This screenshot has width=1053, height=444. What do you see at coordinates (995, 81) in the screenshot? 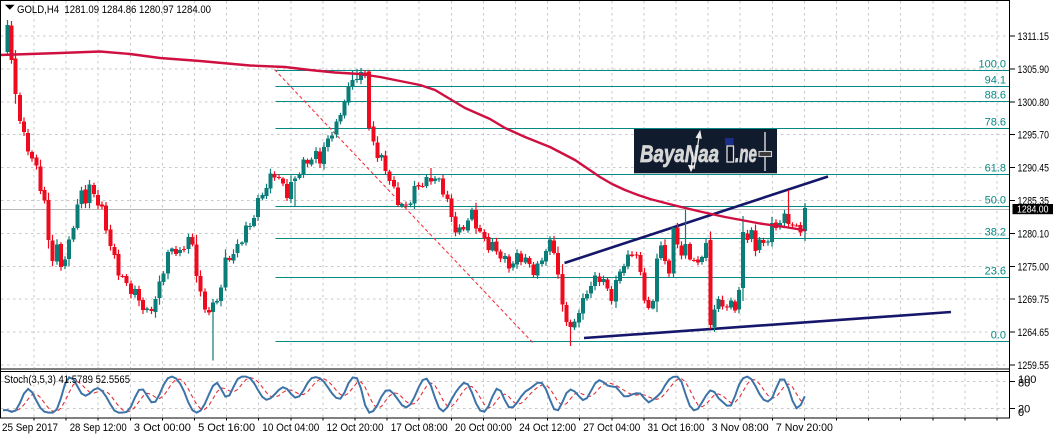
I see `svg-text: 94.1` at bounding box center [995, 81].